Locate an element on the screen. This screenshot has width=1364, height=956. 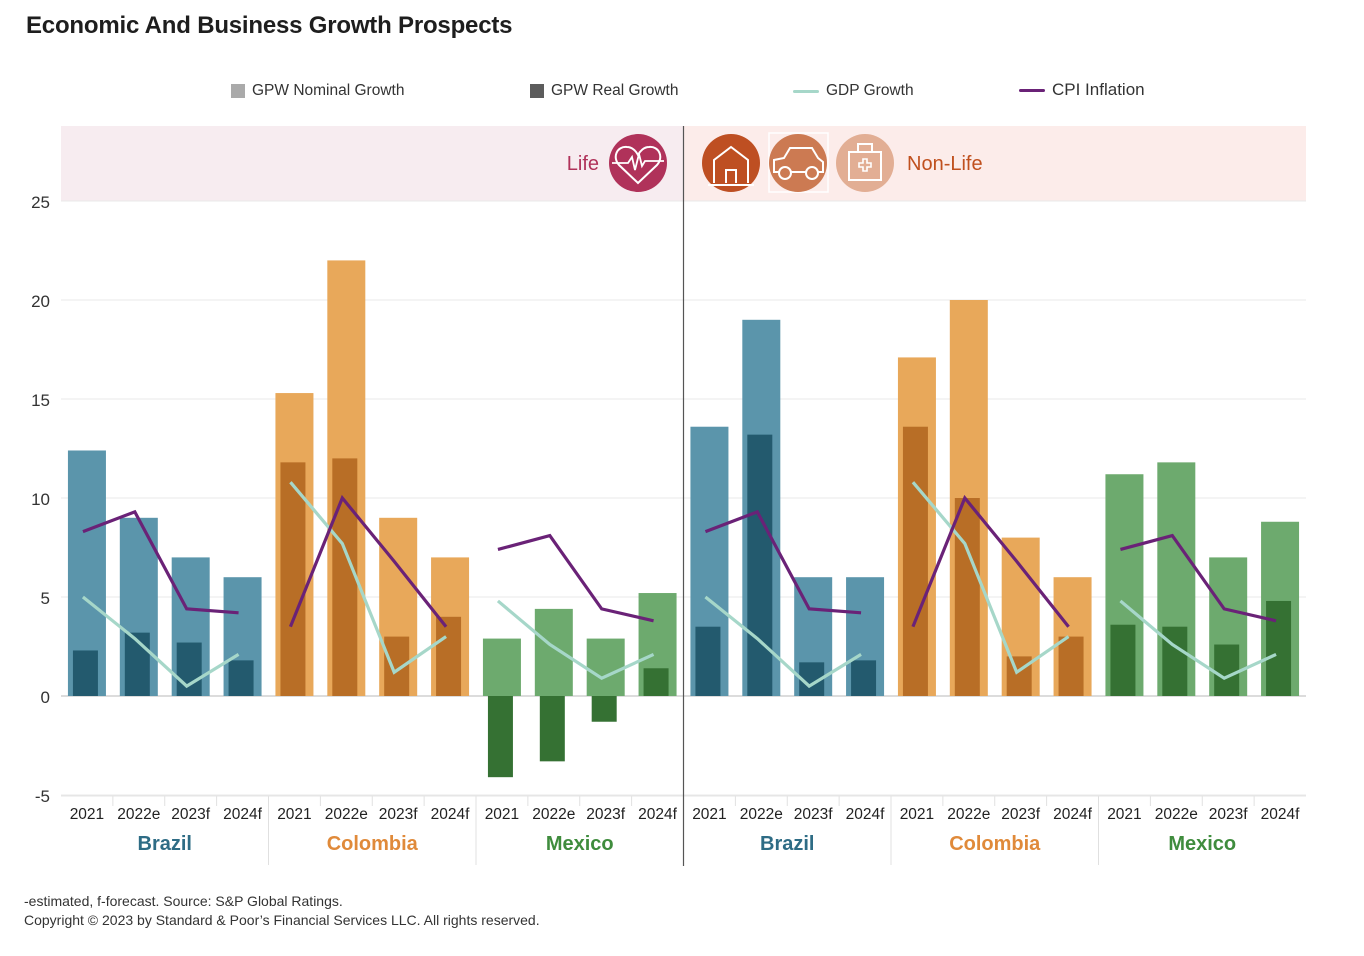
segment-bands: Life Non-Life is located at coordinates (683, 163).